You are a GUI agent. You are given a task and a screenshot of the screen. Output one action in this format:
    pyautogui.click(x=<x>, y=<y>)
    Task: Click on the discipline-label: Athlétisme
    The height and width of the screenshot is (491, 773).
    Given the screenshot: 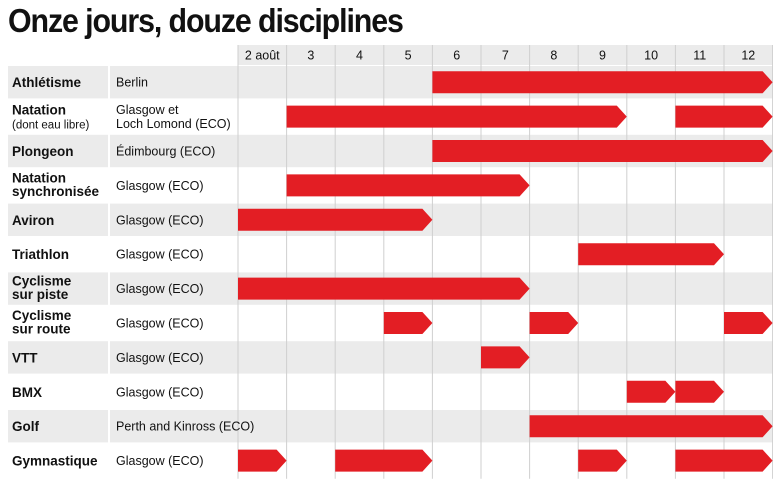 What is the action you would take?
    pyautogui.click(x=47, y=82)
    